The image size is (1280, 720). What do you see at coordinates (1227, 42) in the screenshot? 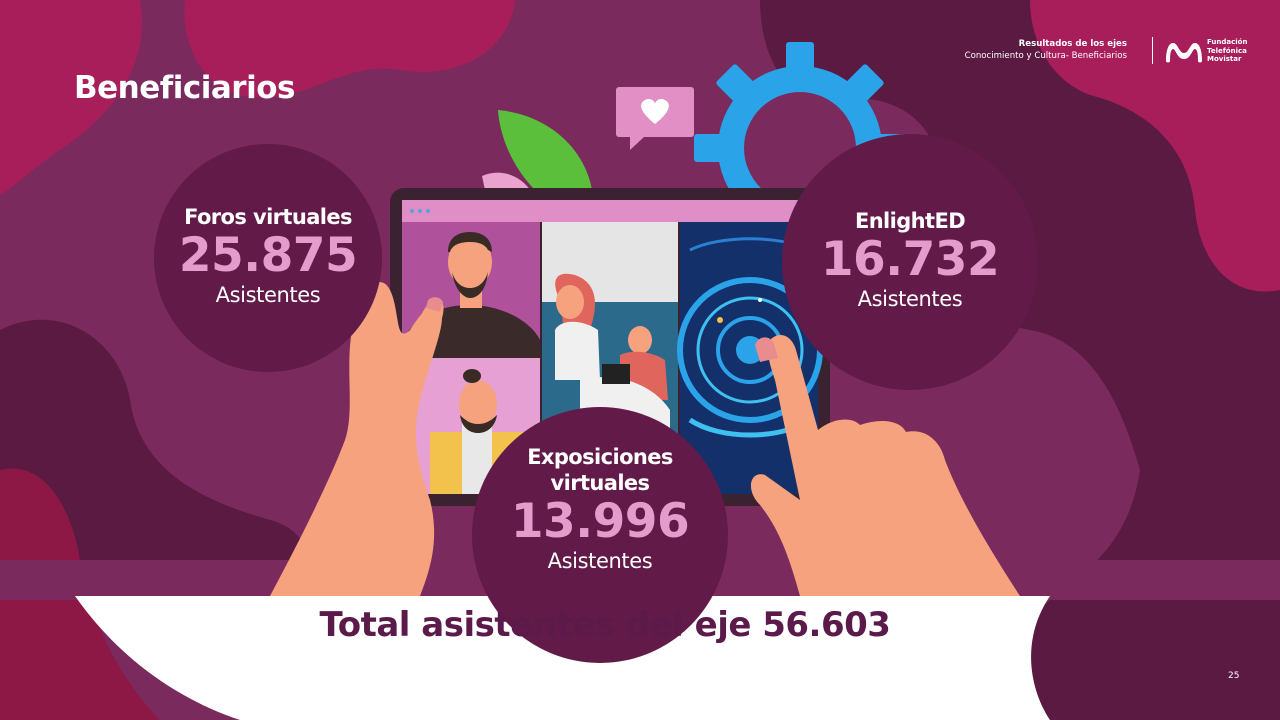
I see `brand-line-1: Fundación` at bounding box center [1227, 42].